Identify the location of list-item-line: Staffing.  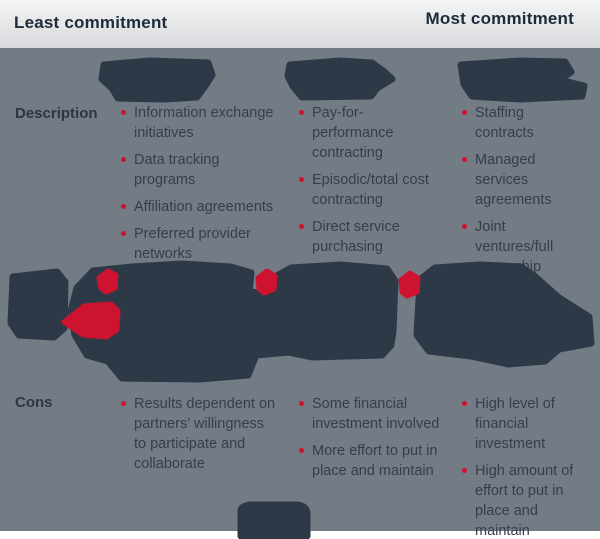
(499, 113).